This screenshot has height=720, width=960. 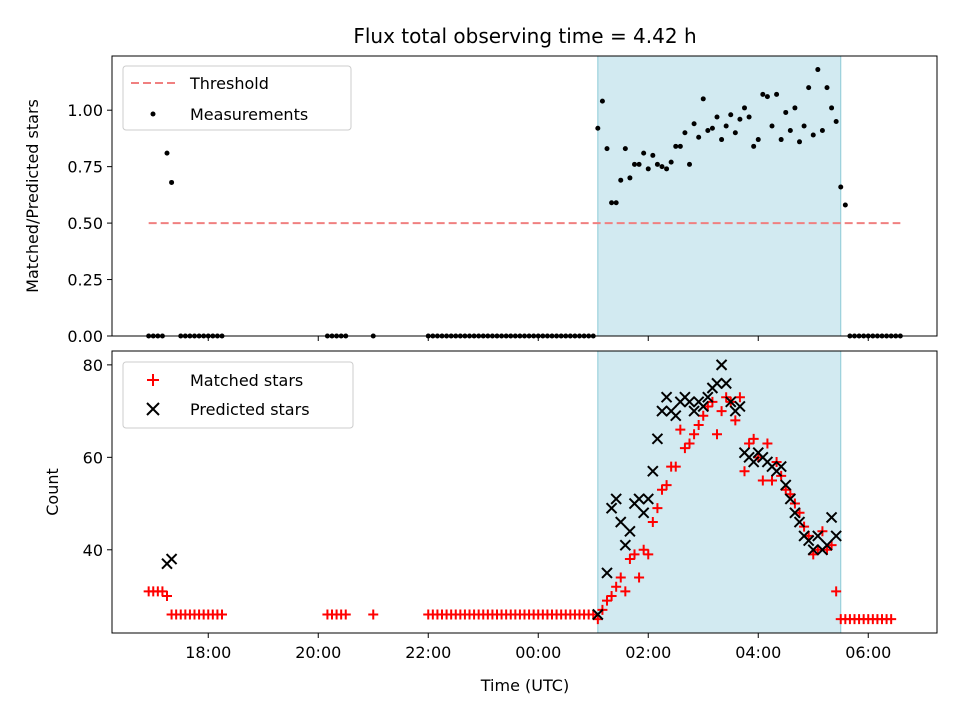 What do you see at coordinates (524, 685) in the screenshot?
I see `x-axis-title: Time (UTC)` at bounding box center [524, 685].